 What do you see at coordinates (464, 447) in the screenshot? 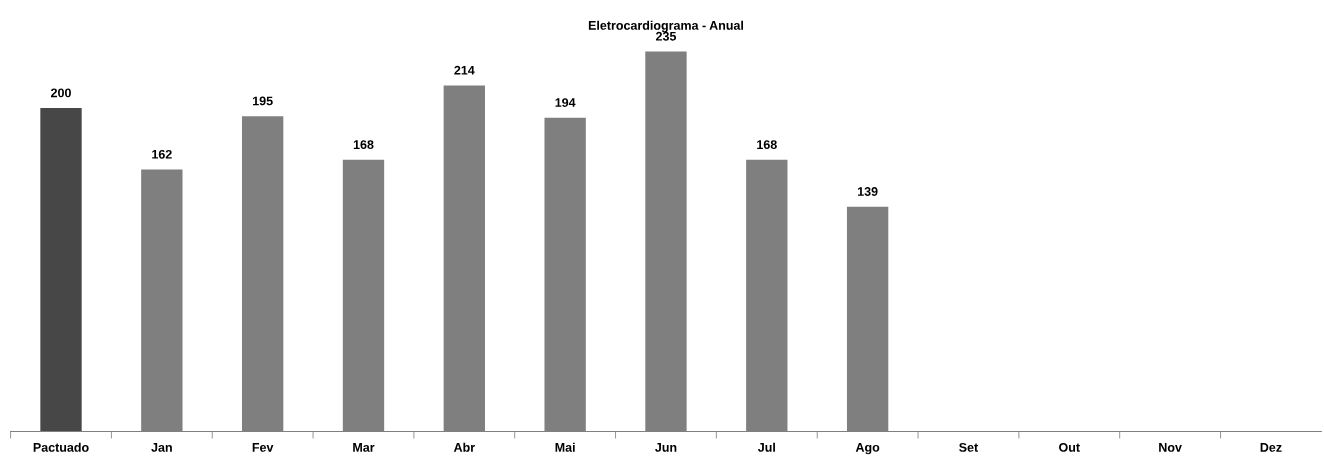
I see `x-tick-label: Abr` at bounding box center [464, 447].